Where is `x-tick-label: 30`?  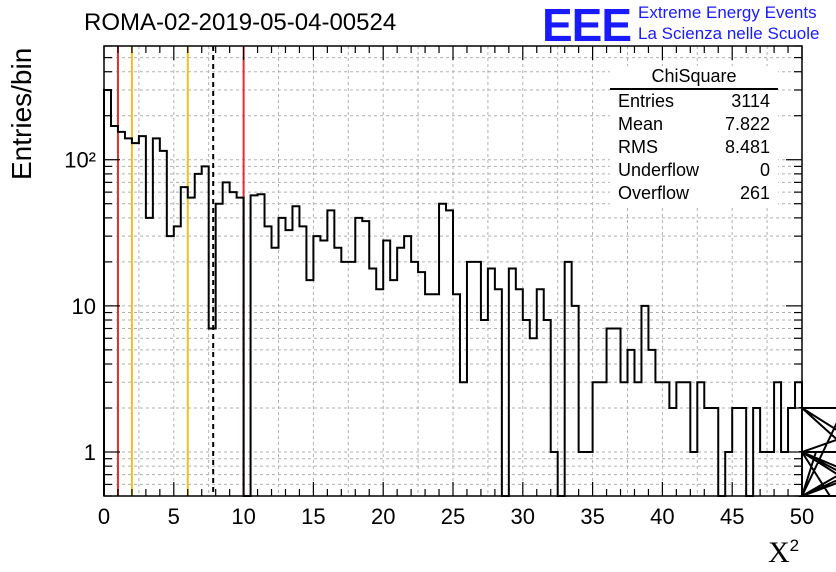
x-tick-label: 30 is located at coordinates (523, 516).